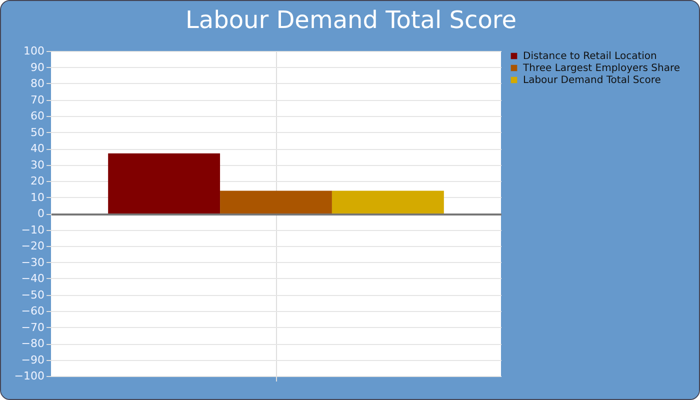  Describe the element at coordinates (32, 229) in the screenshot. I see `y-tick-label: −10` at that location.